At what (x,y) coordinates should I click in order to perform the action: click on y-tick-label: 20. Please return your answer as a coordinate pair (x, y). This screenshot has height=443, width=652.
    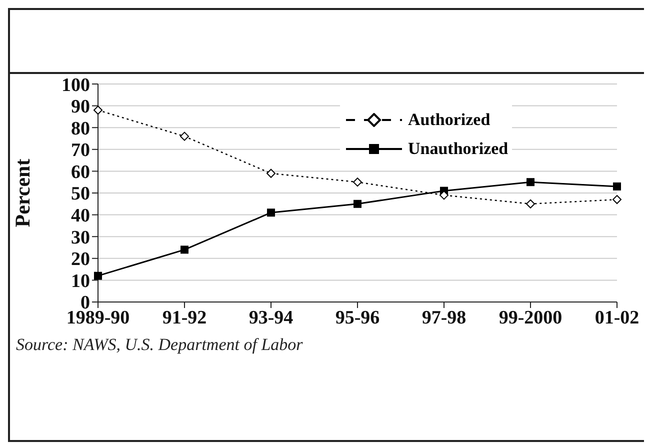
    Looking at the image, I should click on (80, 259).